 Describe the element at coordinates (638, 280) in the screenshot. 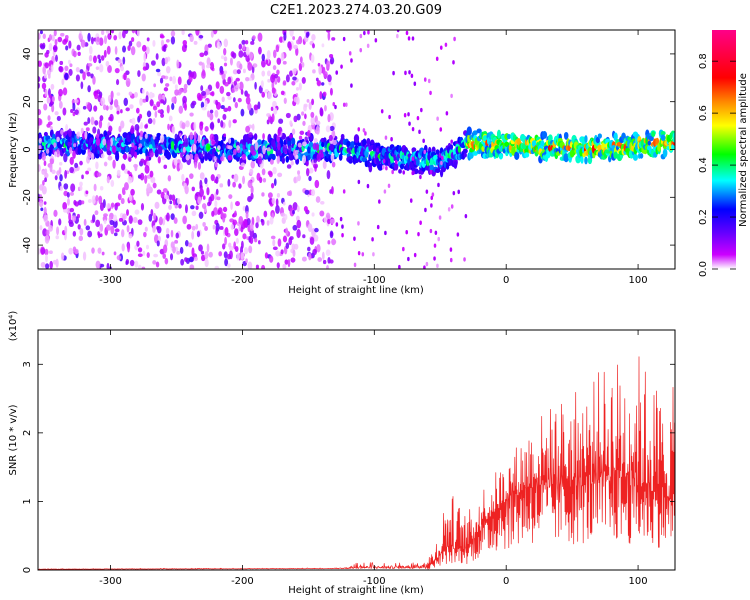

I see `x-tick-label: 100` at that location.